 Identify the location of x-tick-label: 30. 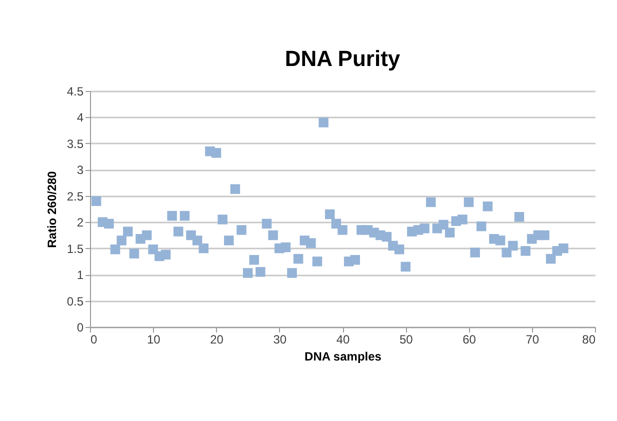
(280, 339).